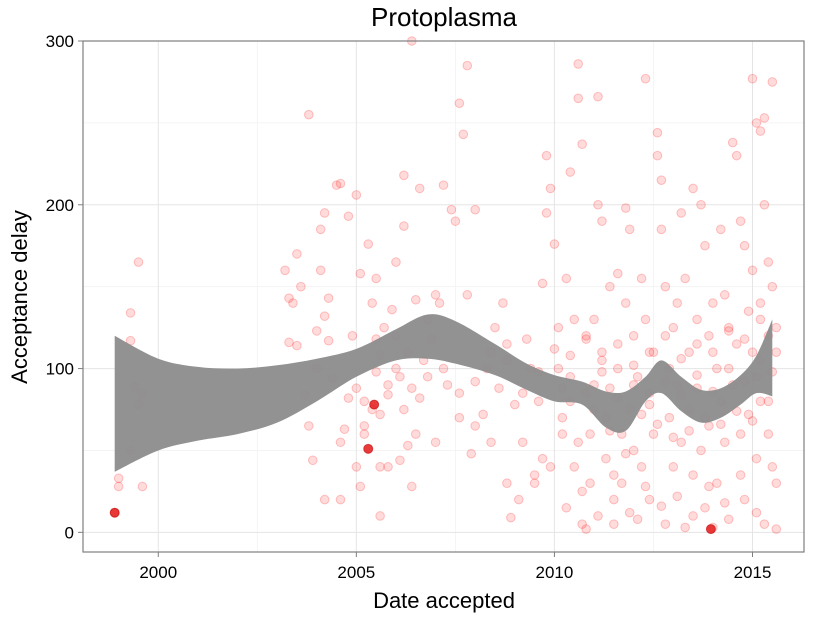 This screenshot has height=618, width=825. Describe the element at coordinates (60, 369) in the screenshot. I see `y-tick-label: 100` at that location.